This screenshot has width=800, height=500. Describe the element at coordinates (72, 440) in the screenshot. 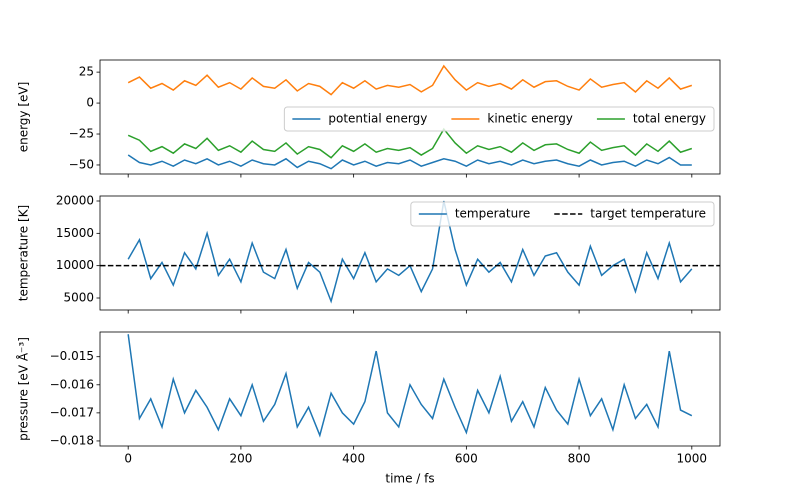

I see `y-tick-label: −0.018` at that location.